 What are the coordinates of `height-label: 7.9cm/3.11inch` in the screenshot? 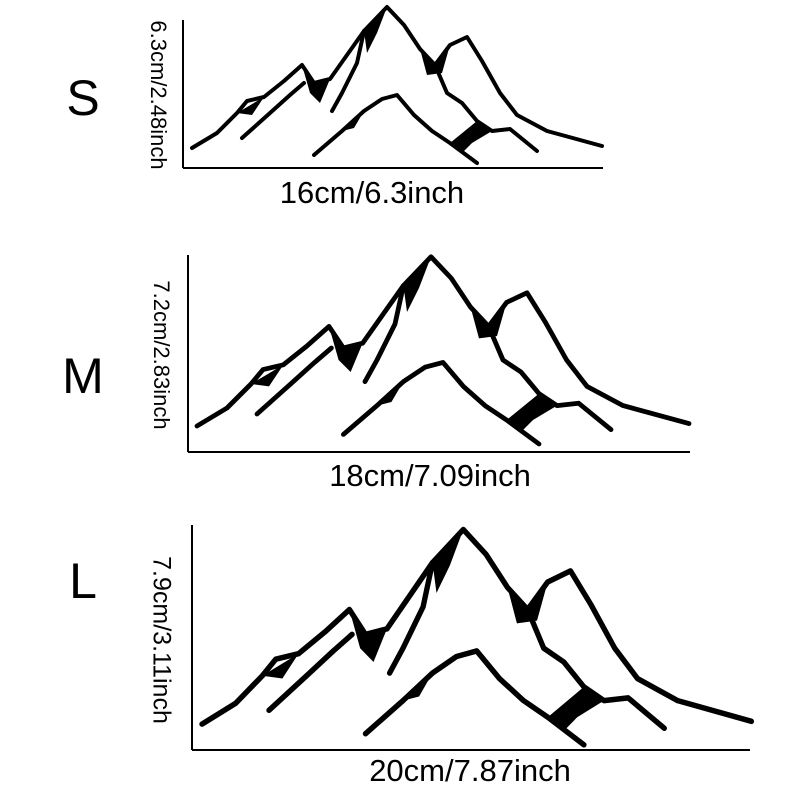 It's located at (161, 640).